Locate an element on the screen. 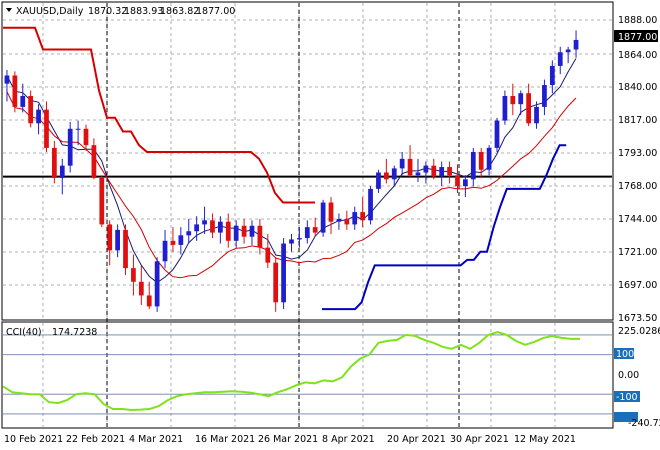  price-tick: 1840.00 is located at coordinates (637, 87).